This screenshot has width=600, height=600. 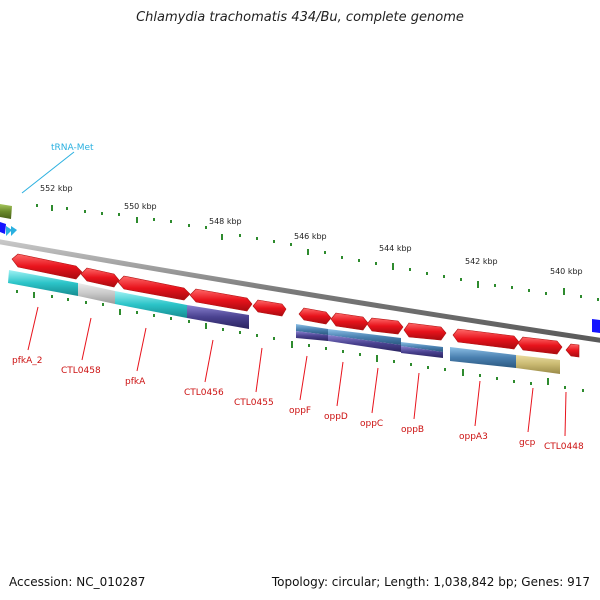 I want to click on gene-label-oppD: oppD, so click(x=336, y=417).